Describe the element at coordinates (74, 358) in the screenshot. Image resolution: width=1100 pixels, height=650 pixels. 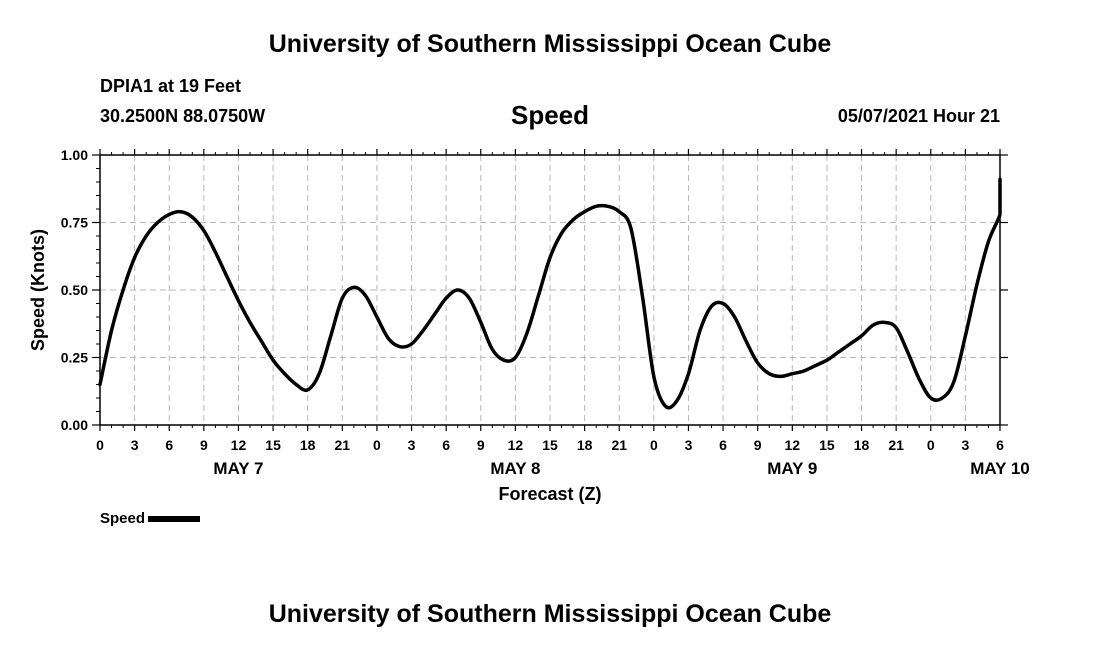
I see `y-tick-label: 0.25` at that location.